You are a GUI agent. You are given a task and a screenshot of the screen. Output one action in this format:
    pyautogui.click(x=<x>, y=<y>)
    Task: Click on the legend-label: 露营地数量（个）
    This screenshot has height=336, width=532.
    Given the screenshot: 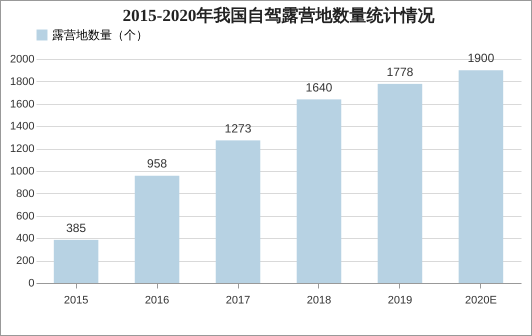 What is the action you would take?
    pyautogui.click(x=100, y=35)
    